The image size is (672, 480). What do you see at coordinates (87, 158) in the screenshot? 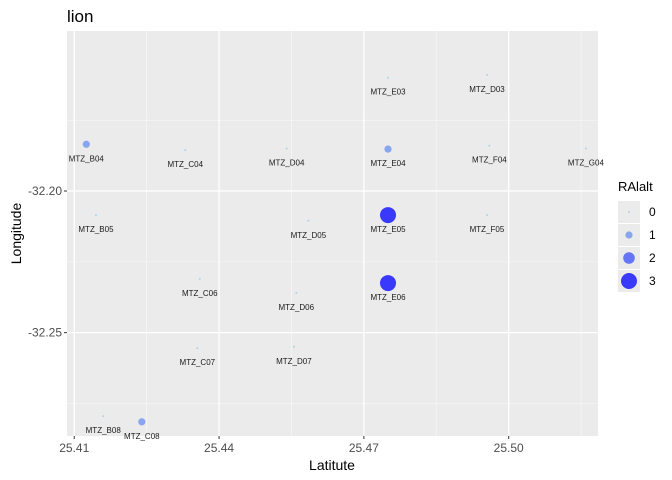
I see `point-label: MTZ_B04` at bounding box center [87, 158].